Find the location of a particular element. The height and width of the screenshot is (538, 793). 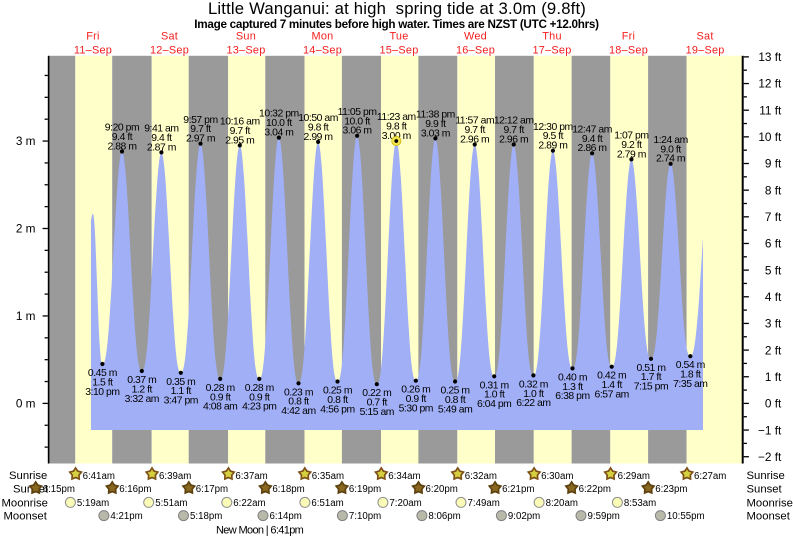

svg-text: 0.40 m is located at coordinates (572, 377).